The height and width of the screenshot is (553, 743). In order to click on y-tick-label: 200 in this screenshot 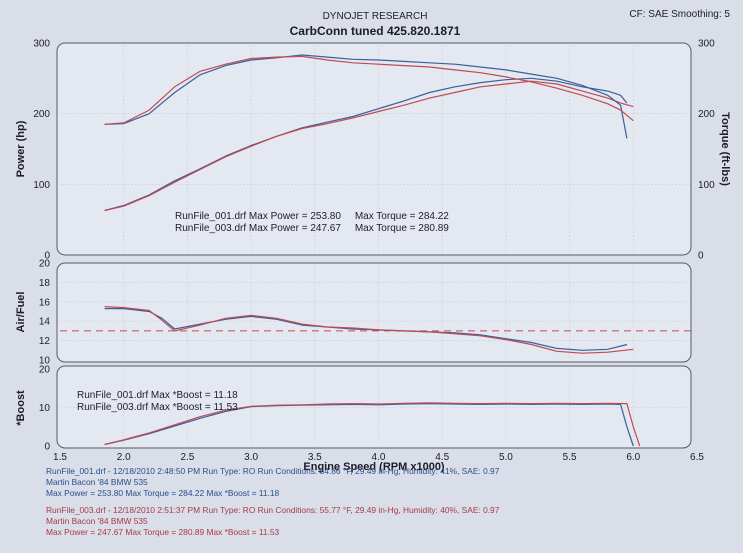, I will do `click(41, 114)`.